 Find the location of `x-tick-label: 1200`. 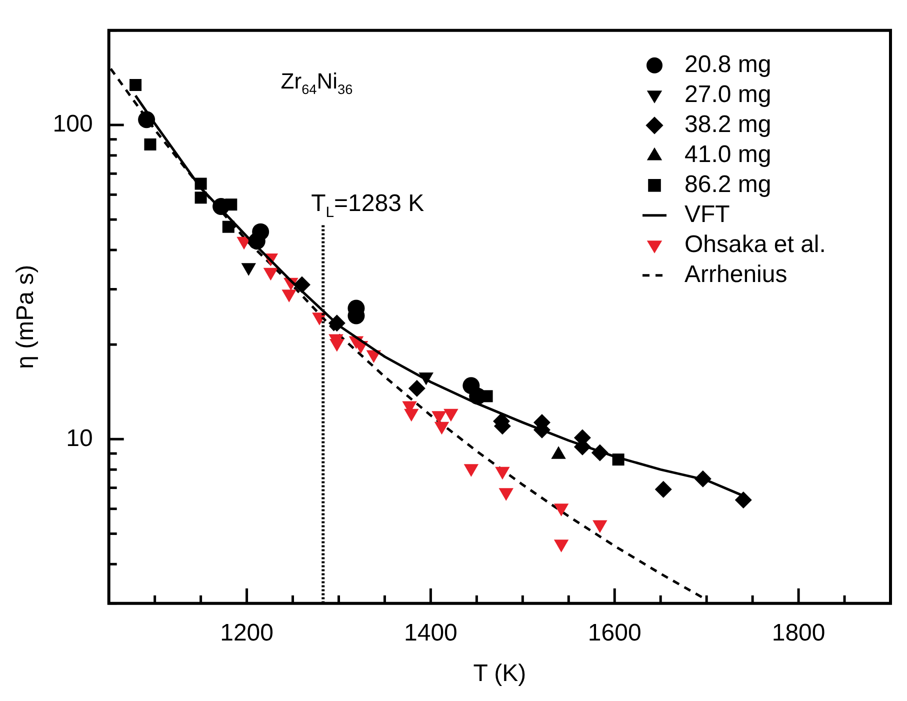

x-tick-label: 1200 is located at coordinates (247, 632).